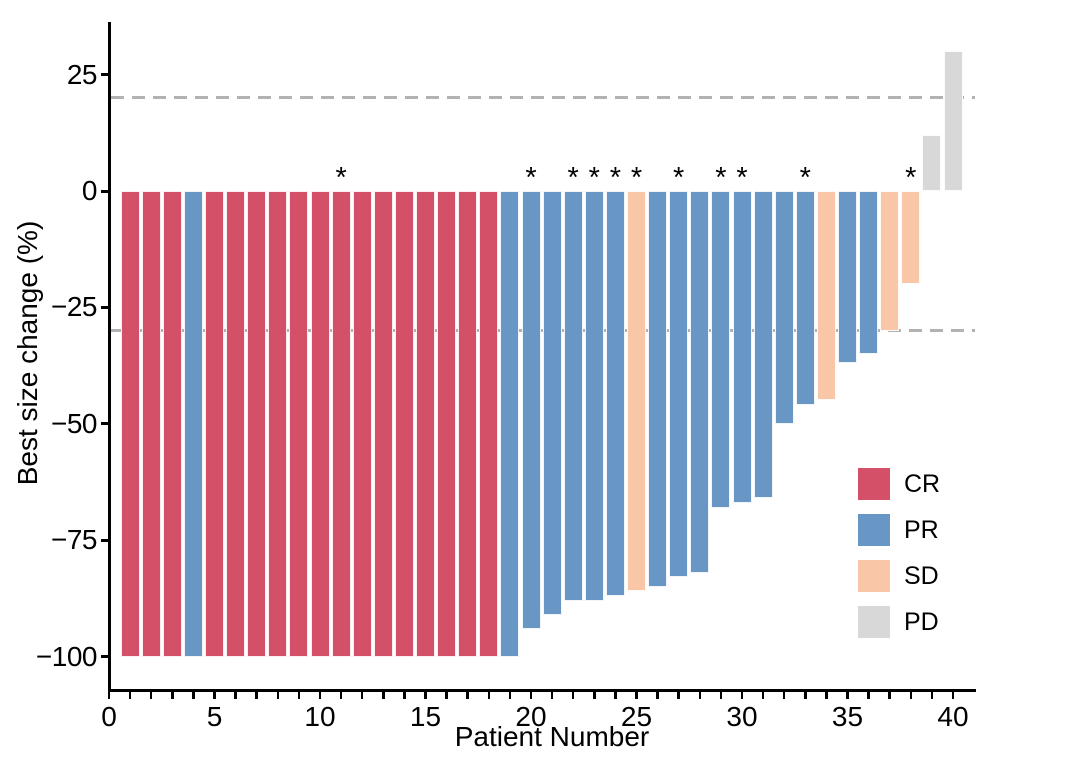 This screenshot has height=763, width=1080. What do you see at coordinates (636, 178) in the screenshot?
I see `star-annotation-patient-25: *` at bounding box center [636, 178].